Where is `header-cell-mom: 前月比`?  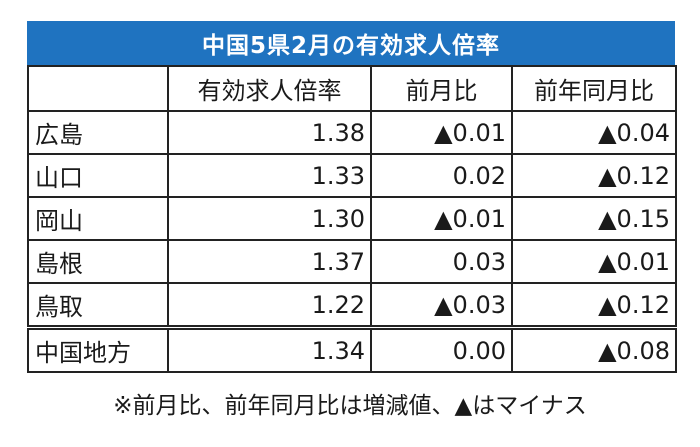 header-cell-mom: 前月比 is located at coordinates (441, 88).